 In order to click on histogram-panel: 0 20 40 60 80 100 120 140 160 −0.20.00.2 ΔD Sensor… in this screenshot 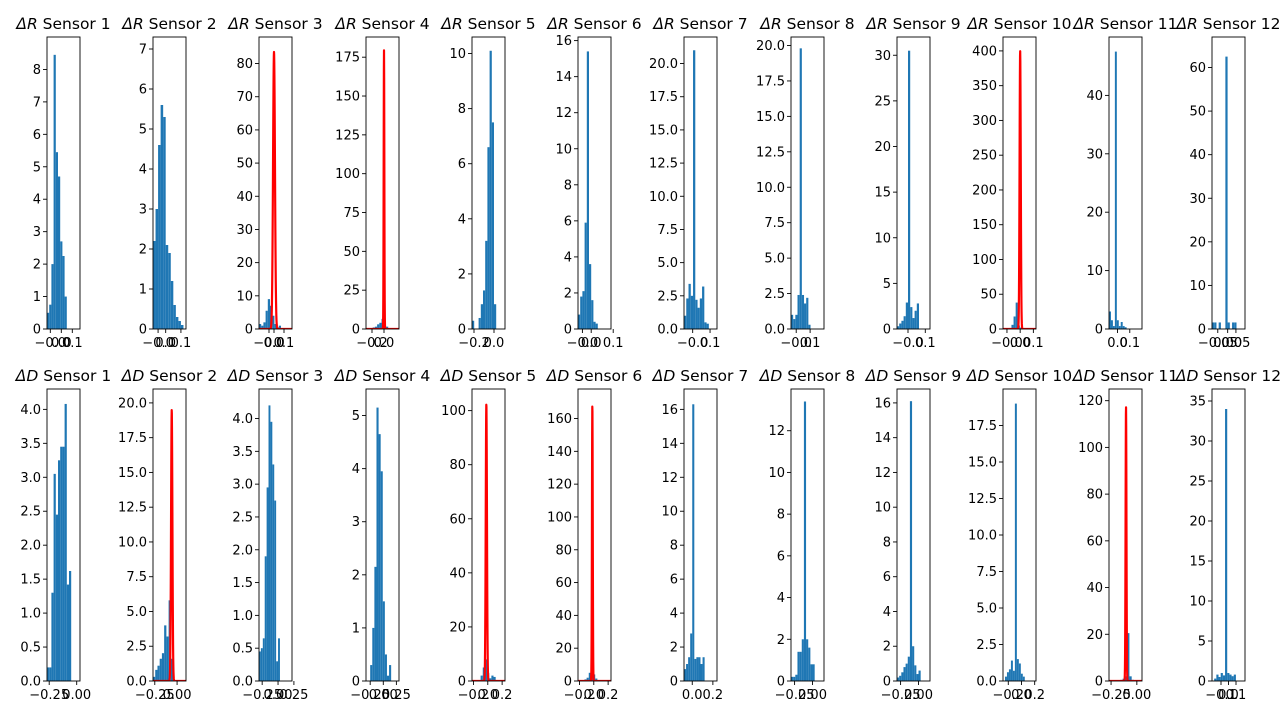, I will do `click(594, 535)`.